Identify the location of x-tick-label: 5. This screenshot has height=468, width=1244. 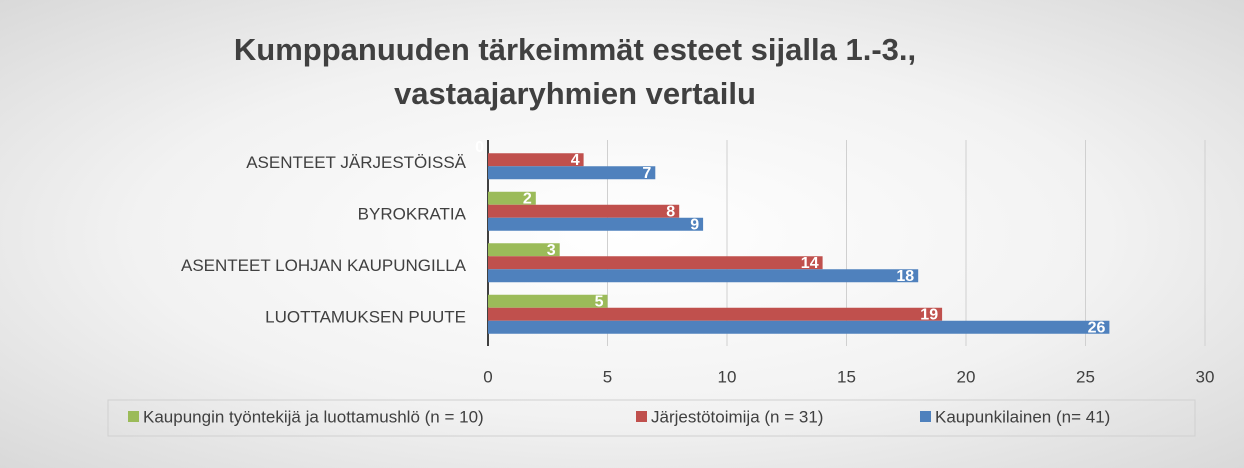
(607, 376).